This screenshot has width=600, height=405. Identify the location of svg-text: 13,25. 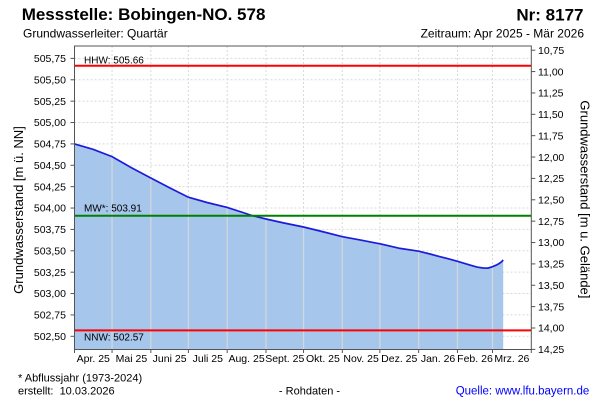
(551, 265).